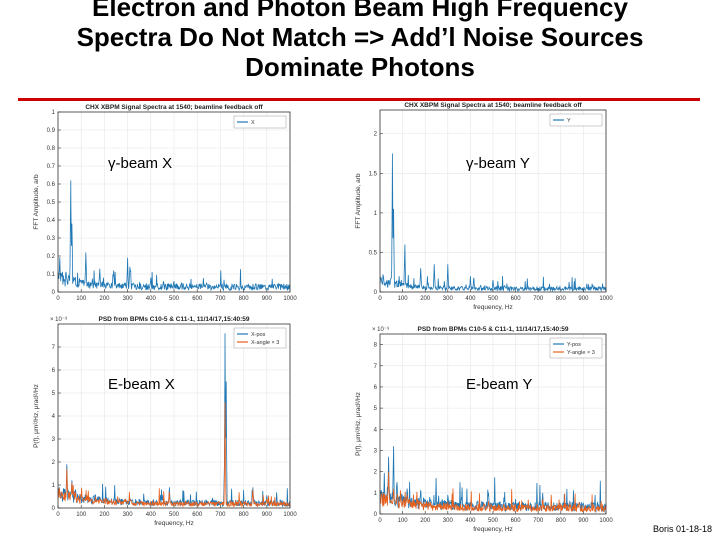 This screenshot has height=540, width=720. Describe the element at coordinates (51, 275) in the screenshot. I see `y-tick-label: 0.1` at that location.